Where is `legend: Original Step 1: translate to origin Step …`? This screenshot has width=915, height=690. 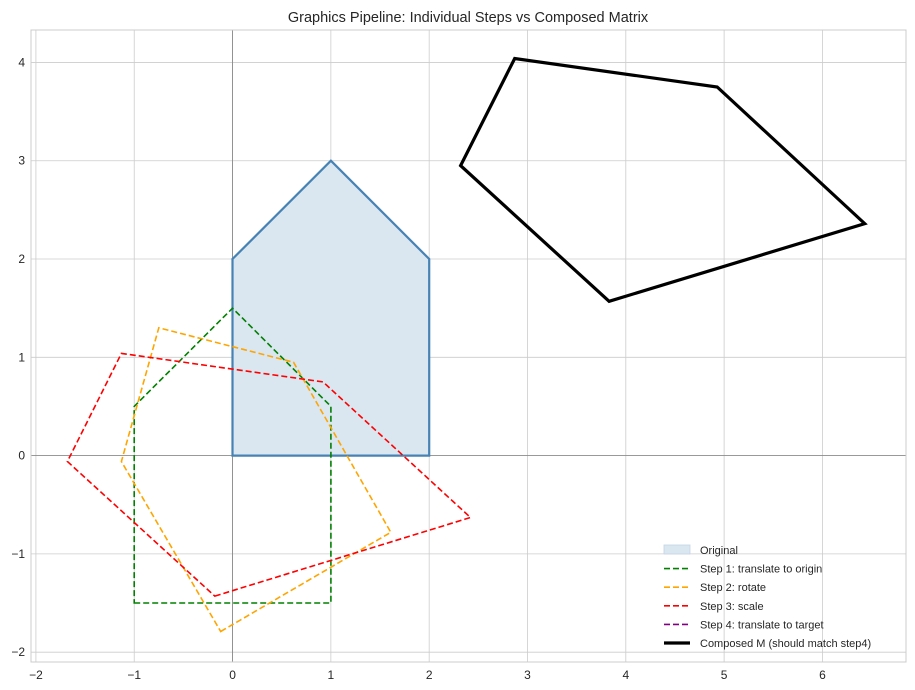 legend: Original Step 1: translate to origin Step … is located at coordinates (767, 597).